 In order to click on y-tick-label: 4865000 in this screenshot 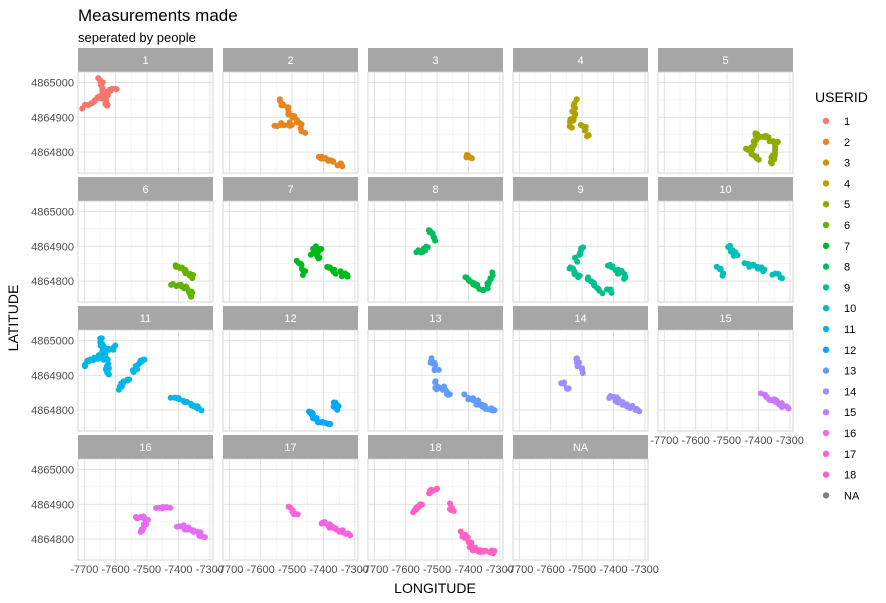, I will do `click(52, 470)`.